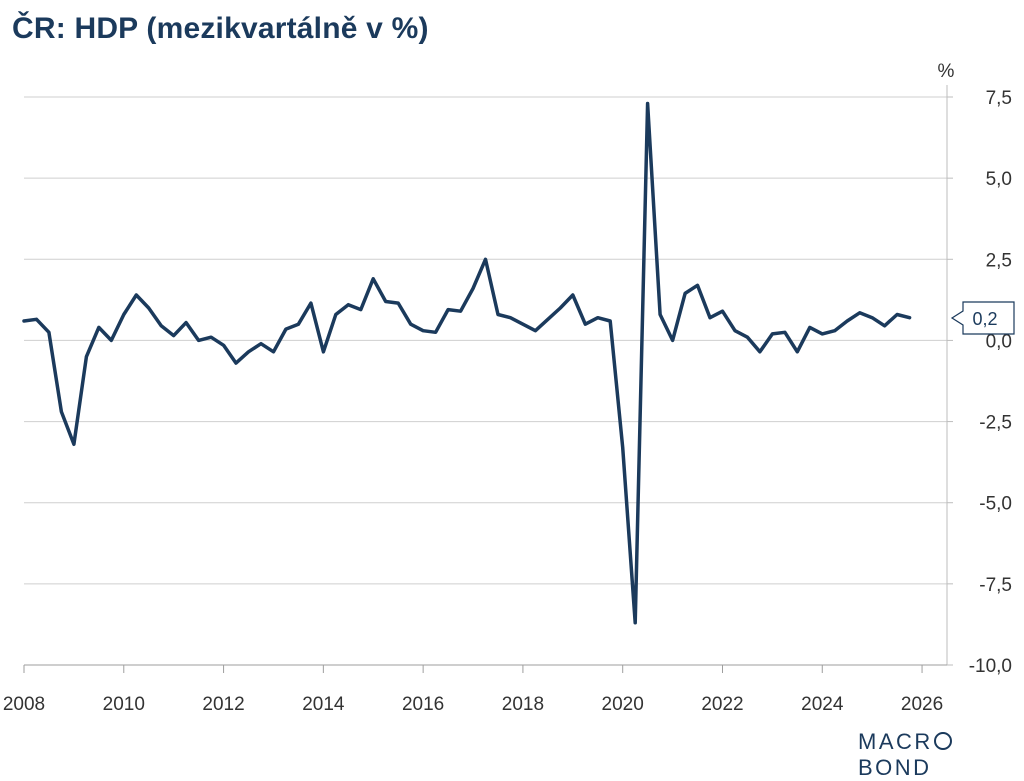 Image resolution: width=1024 pixels, height=781 pixels. Describe the element at coordinates (223, 704) in the screenshot. I see `x-tick-label: 2012` at that location.